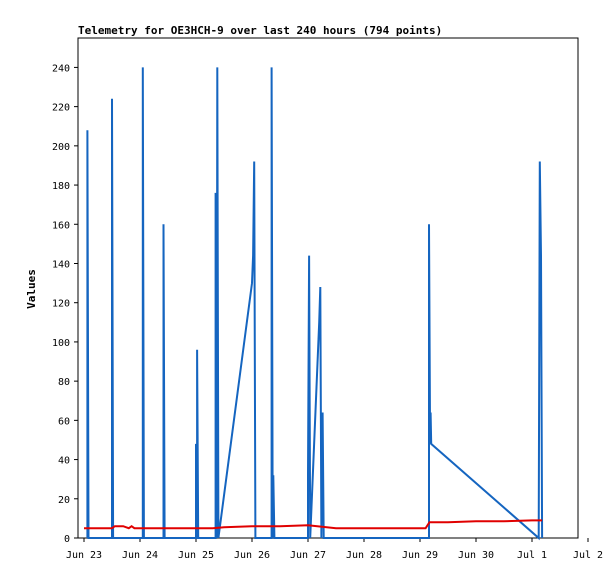  I want to click on y-tick-label: 0, so click(67, 539).